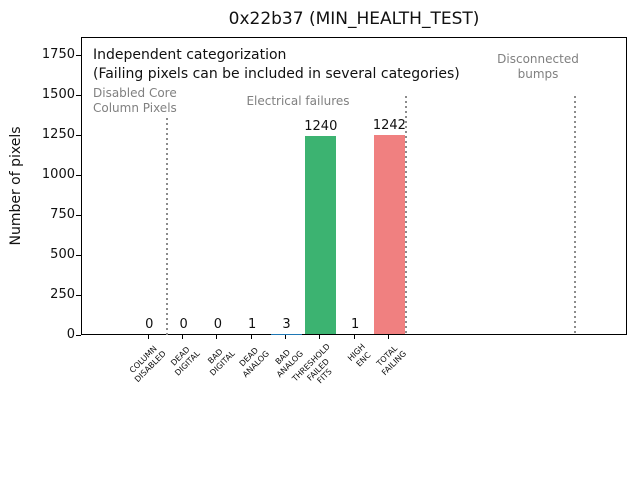 This screenshot has height=480, width=640. What do you see at coordinates (190, 55) in the screenshot?
I see `annotation-independent-categorization: Independent categorization` at bounding box center [190, 55].